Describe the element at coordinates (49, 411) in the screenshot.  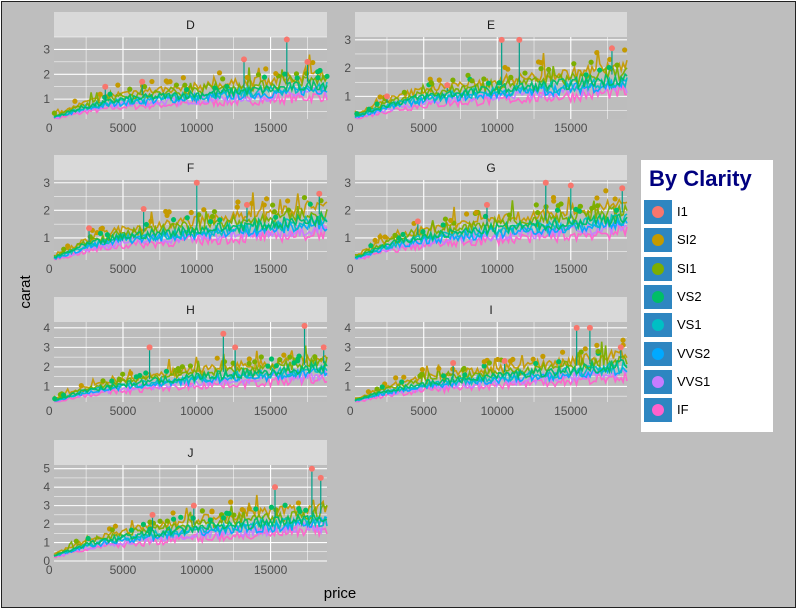
I see `x-tick-label: 0` at that location.